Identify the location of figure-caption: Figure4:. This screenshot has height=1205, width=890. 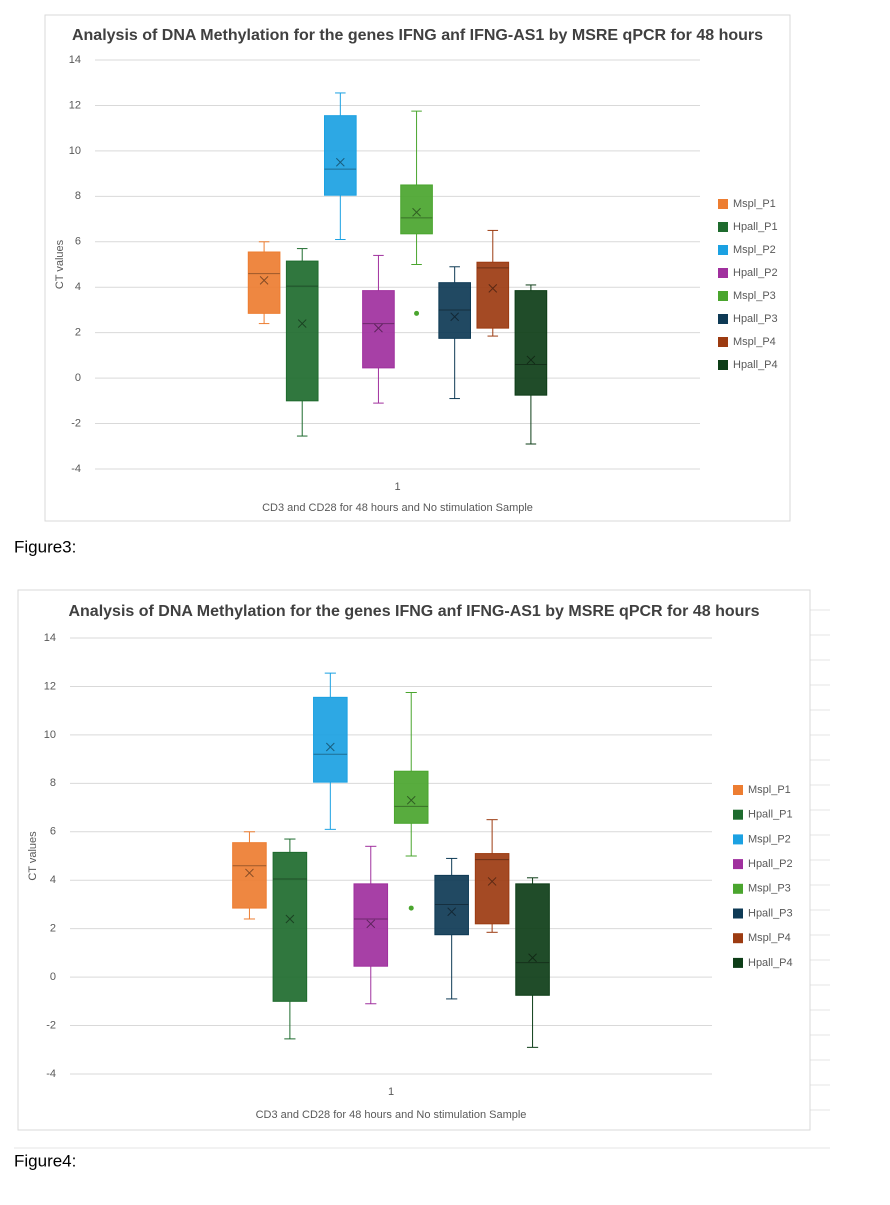
(45, 1160).